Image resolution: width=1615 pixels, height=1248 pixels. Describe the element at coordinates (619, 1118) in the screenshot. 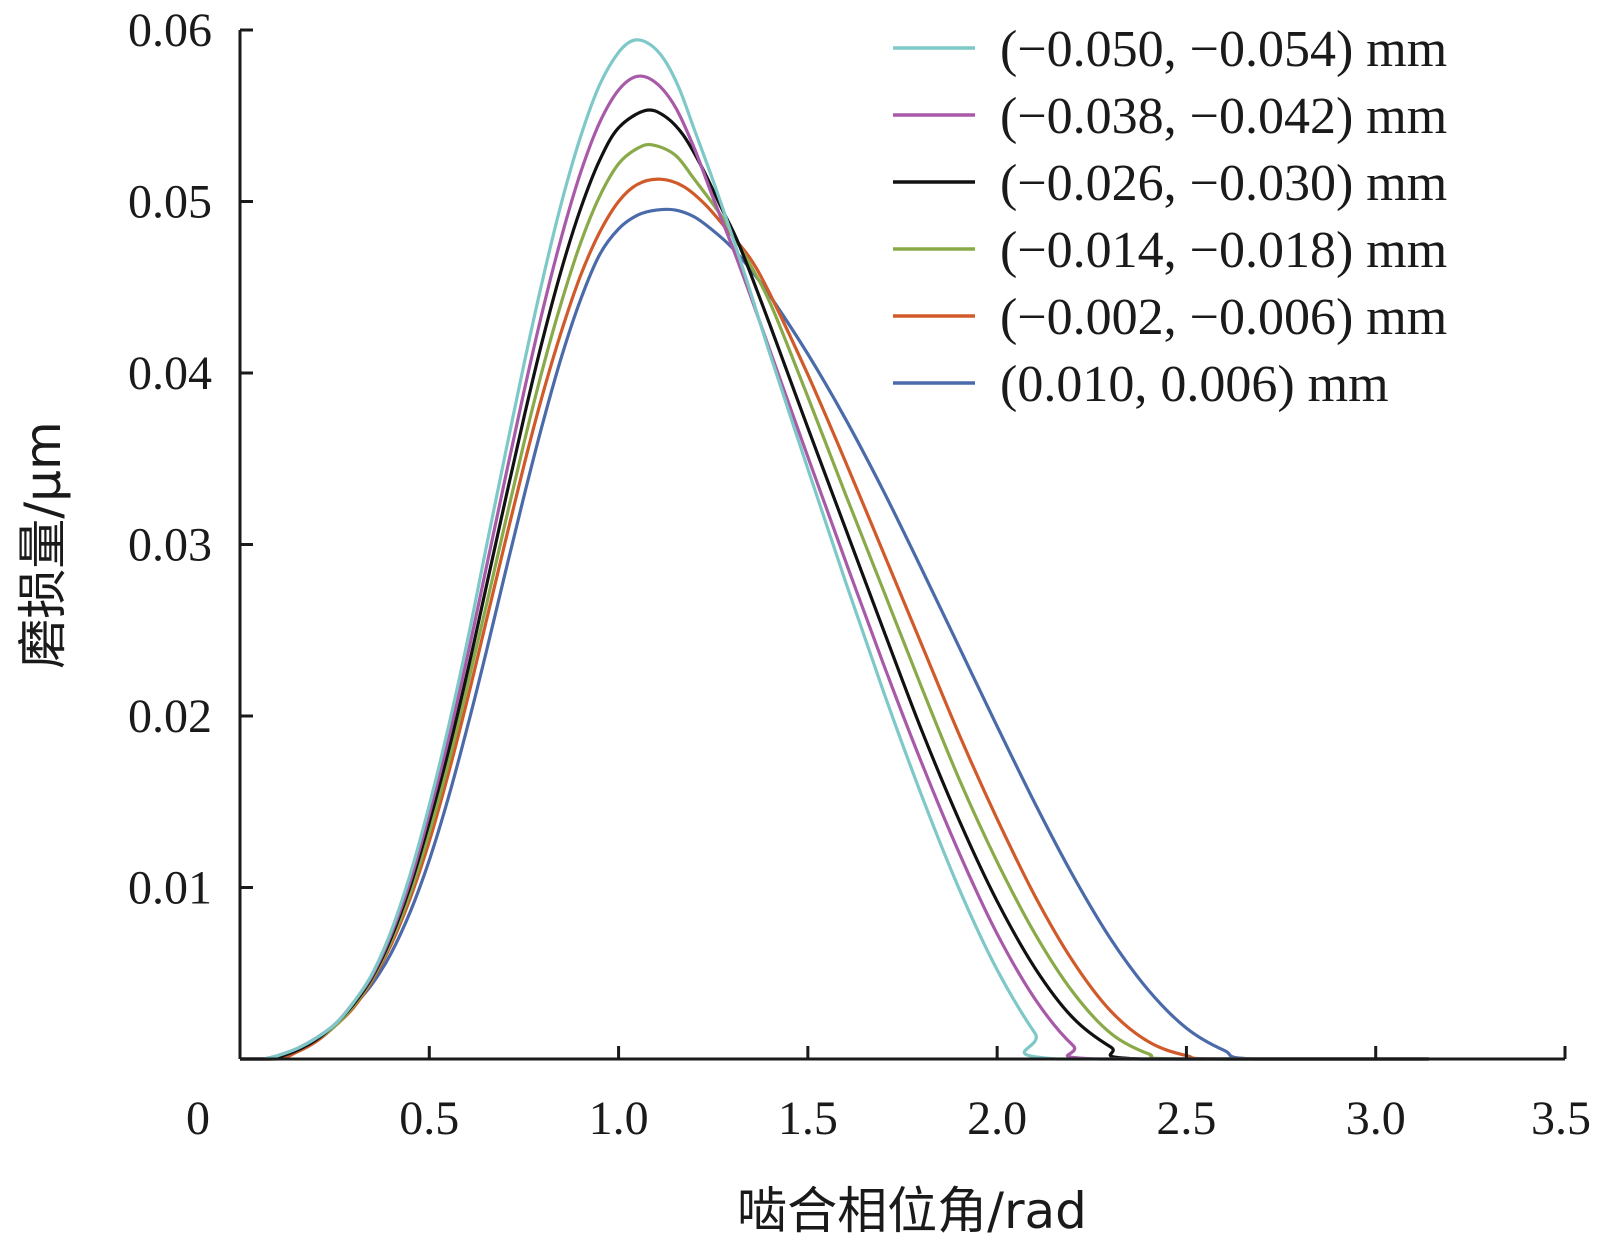

I see `x-tick-label: 1.0` at that location.